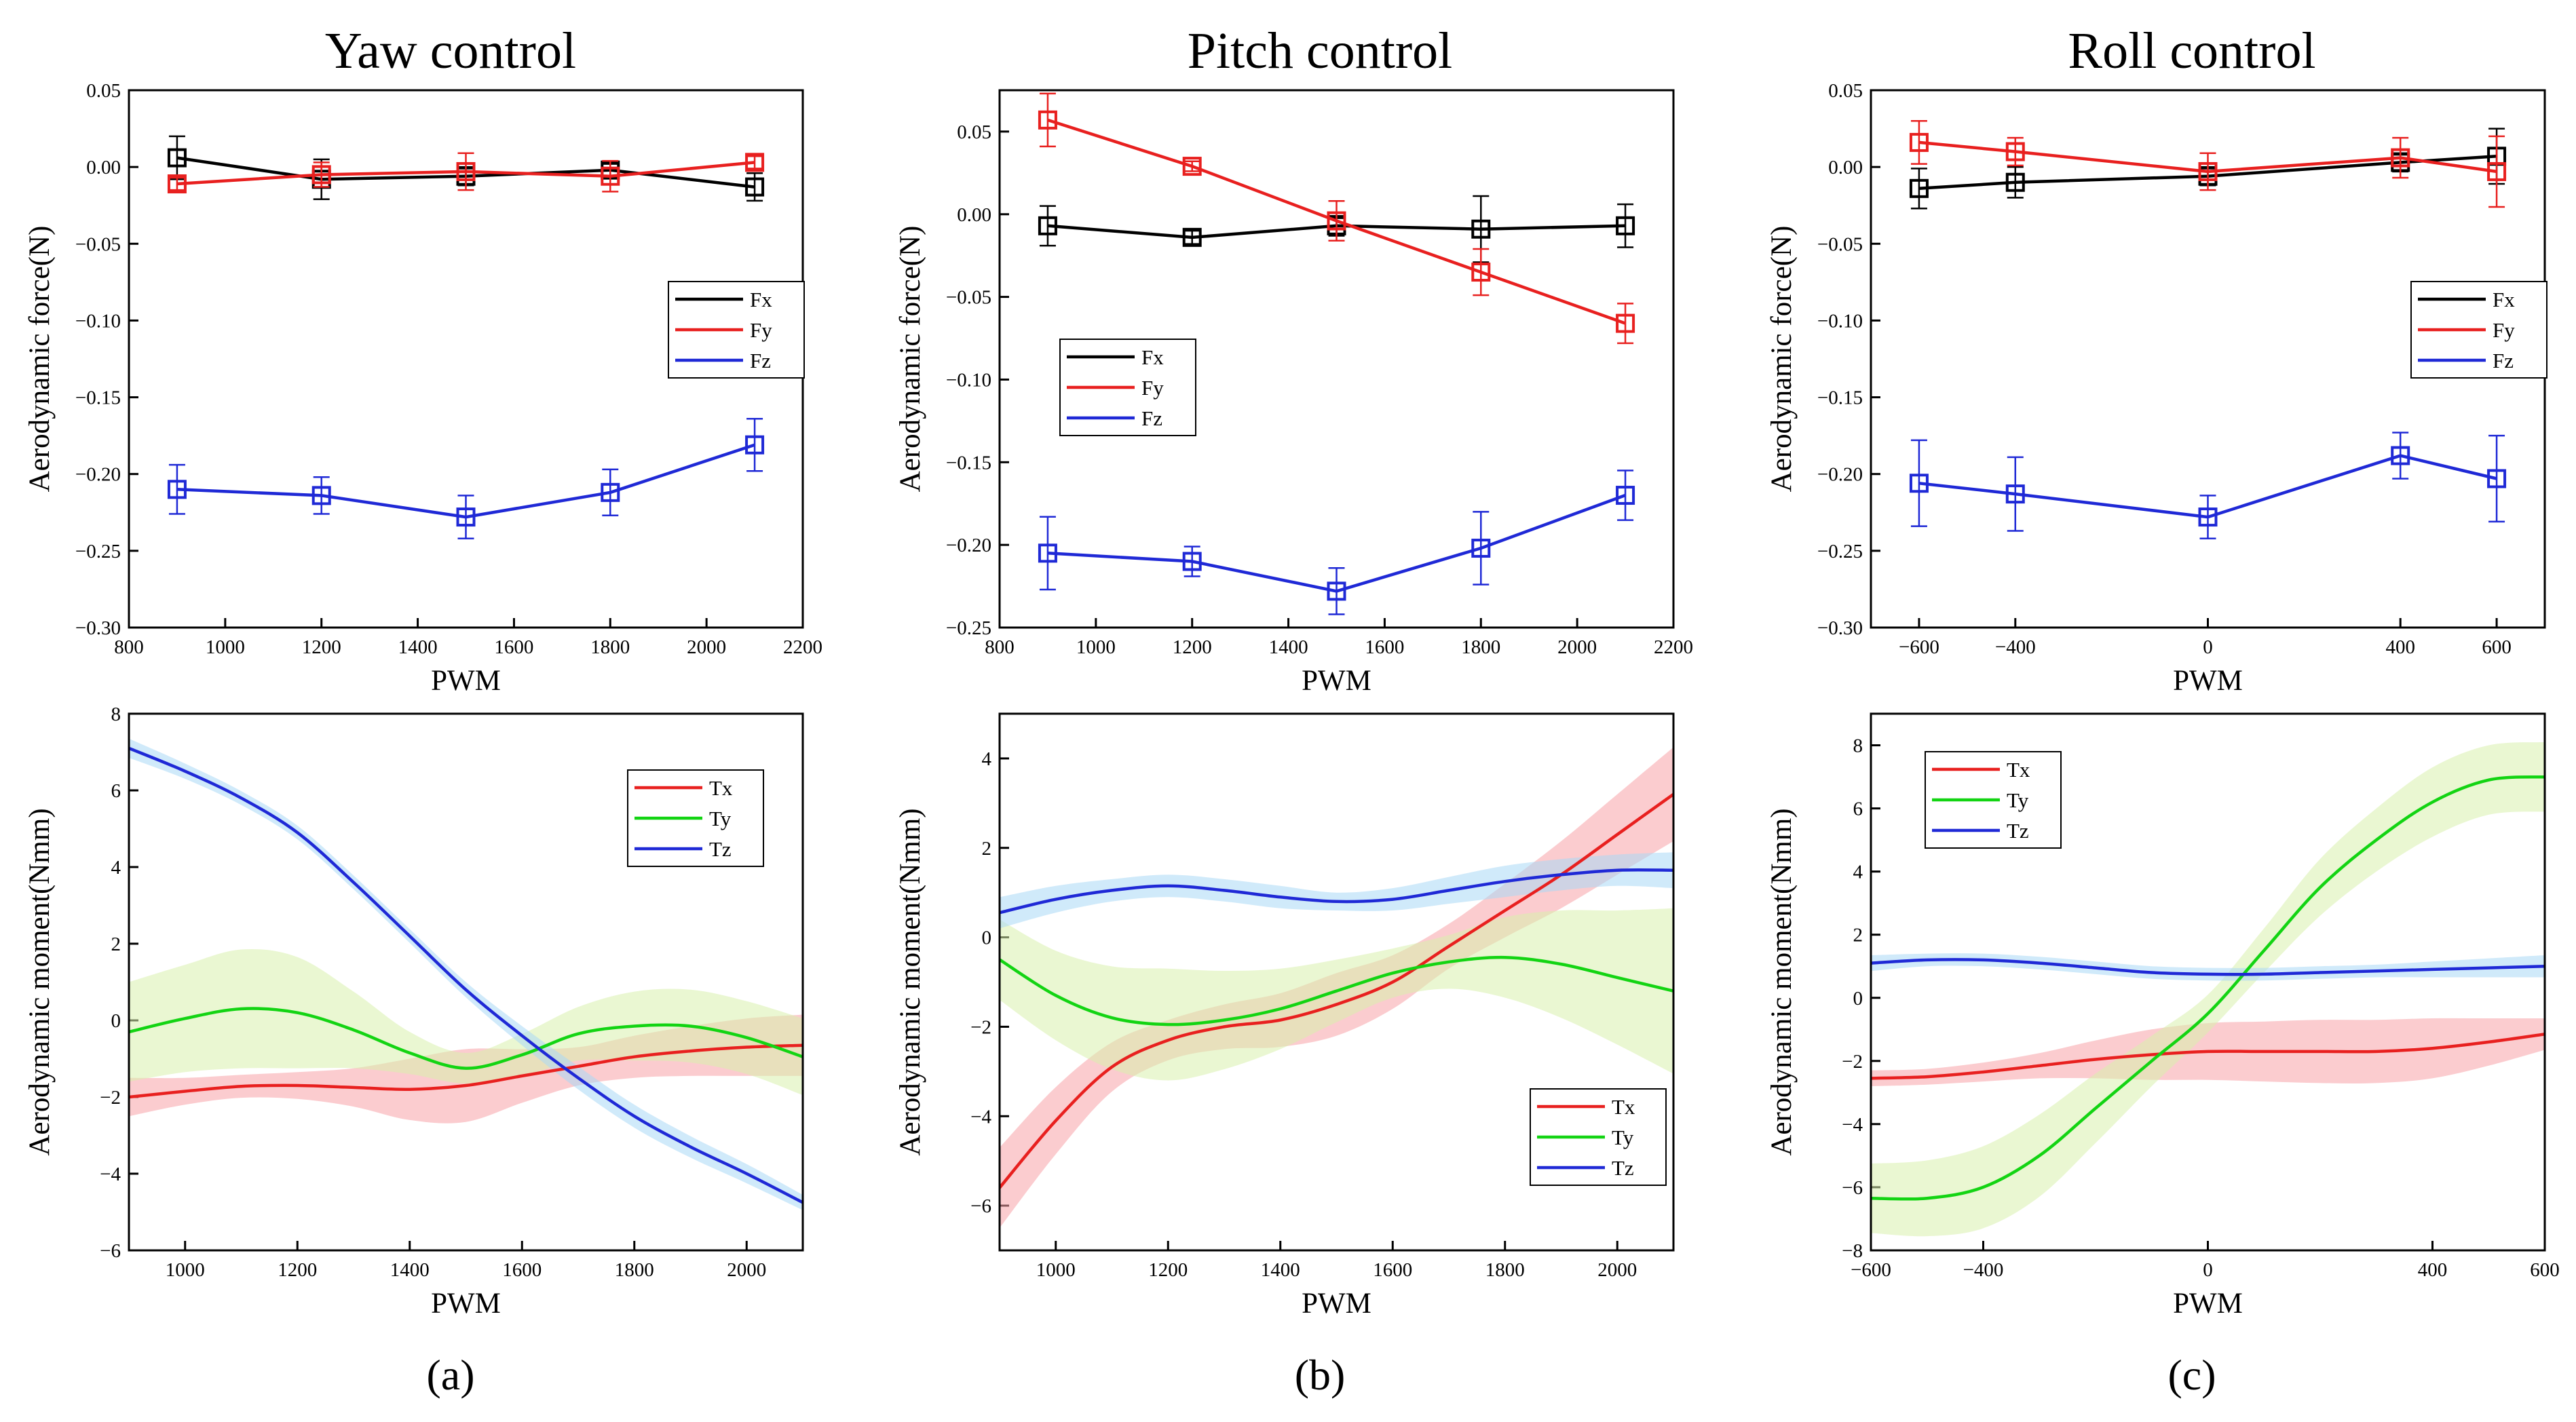 This screenshot has width=2576, height=1422. What do you see at coordinates (1321, 50) in the screenshot?
I see `column-title-pitch: Pitch control` at bounding box center [1321, 50].